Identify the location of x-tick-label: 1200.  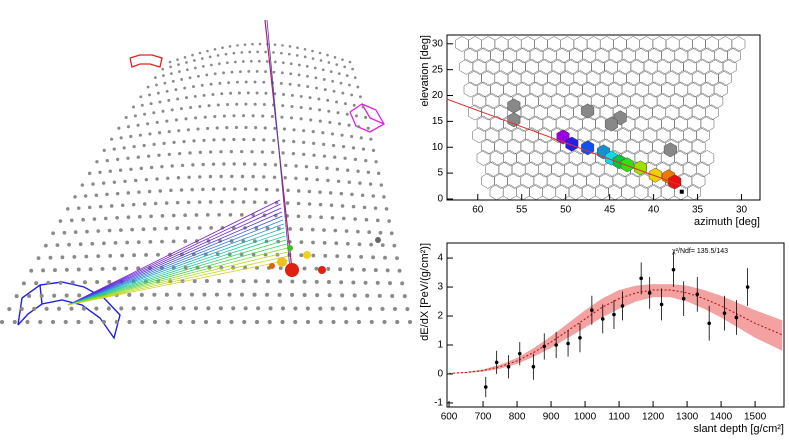
(653, 417).